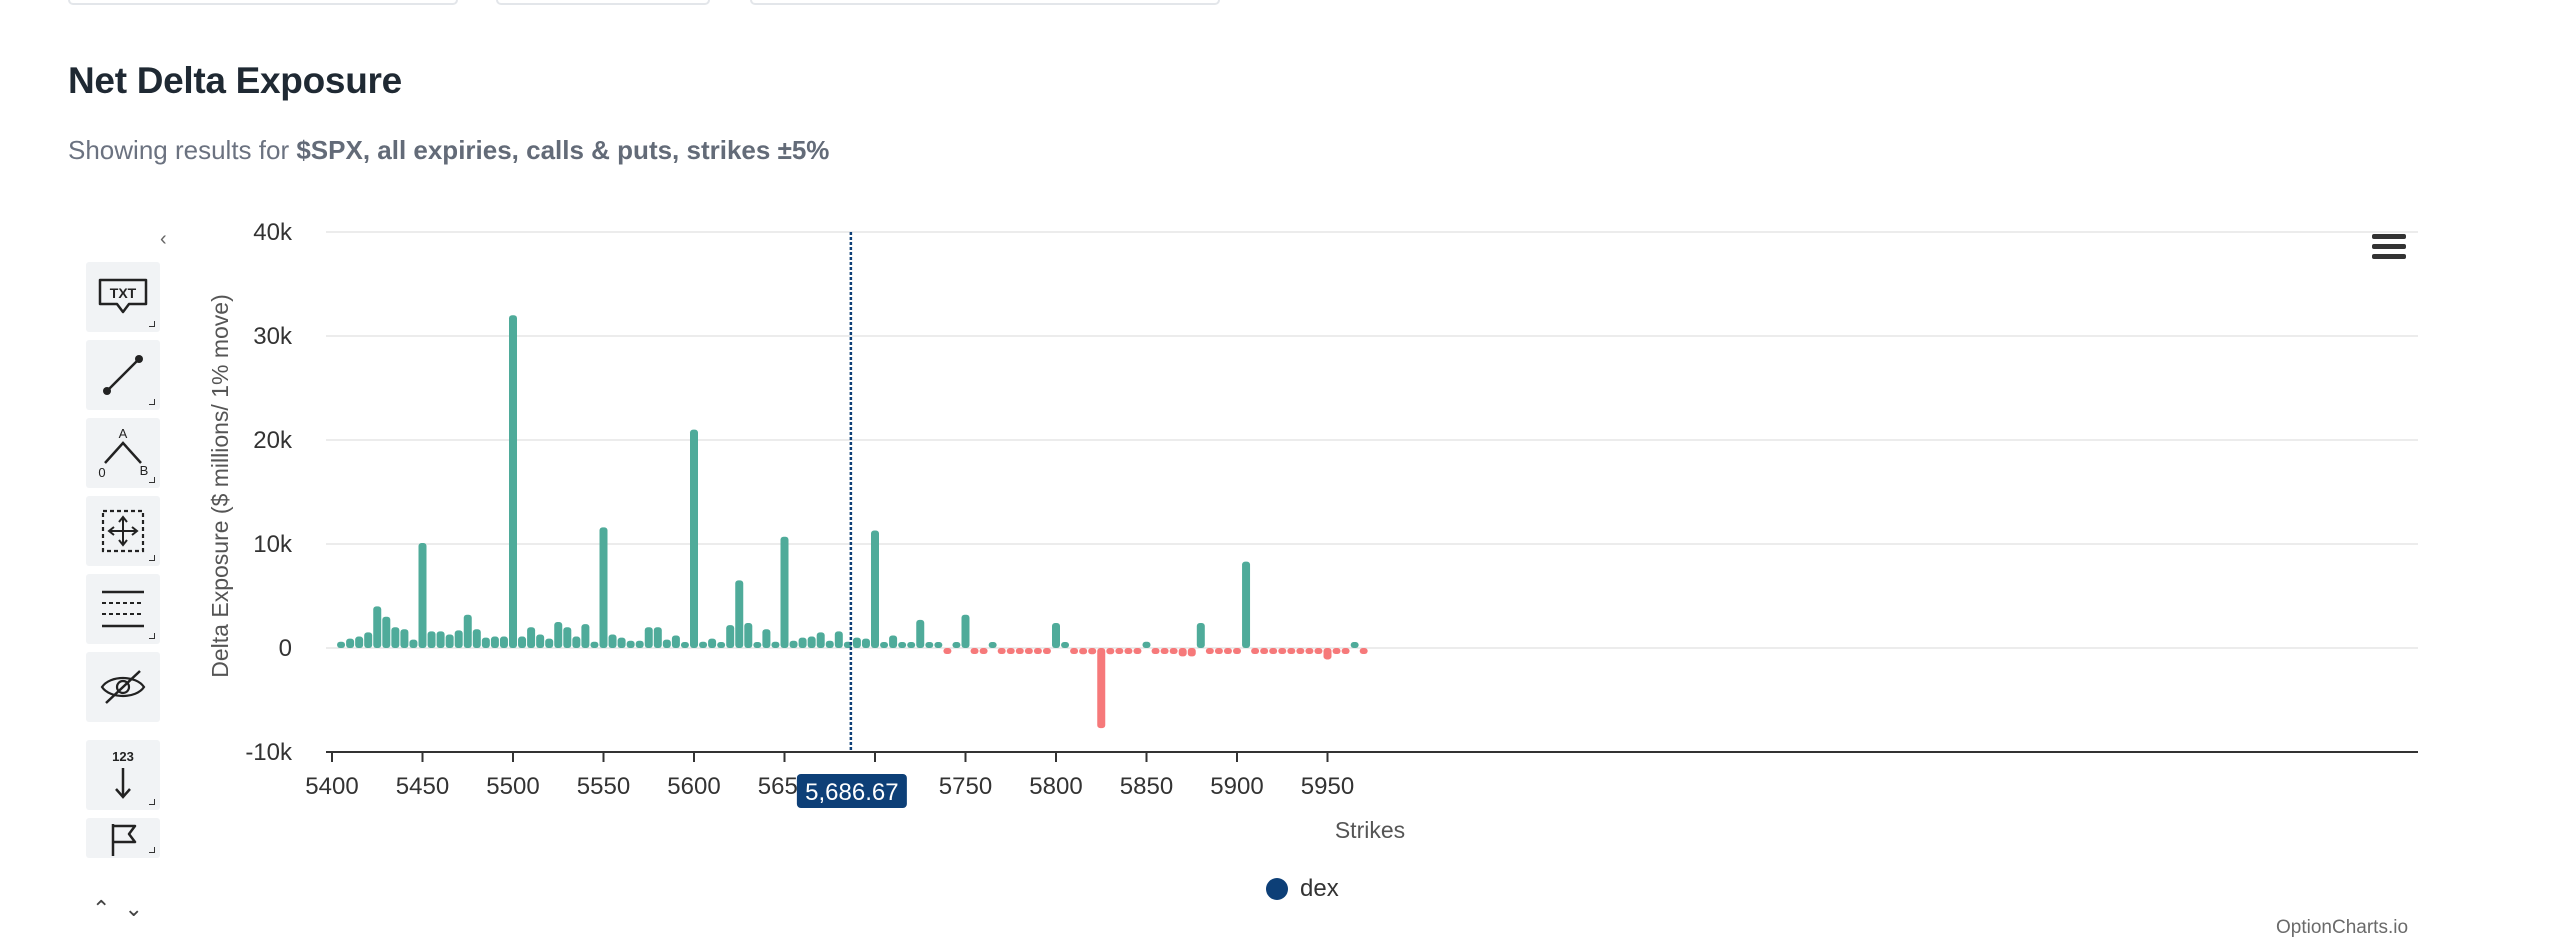 The height and width of the screenshot is (947, 2560). What do you see at coordinates (123, 531) in the screenshot?
I see `measure-tool-button` at bounding box center [123, 531].